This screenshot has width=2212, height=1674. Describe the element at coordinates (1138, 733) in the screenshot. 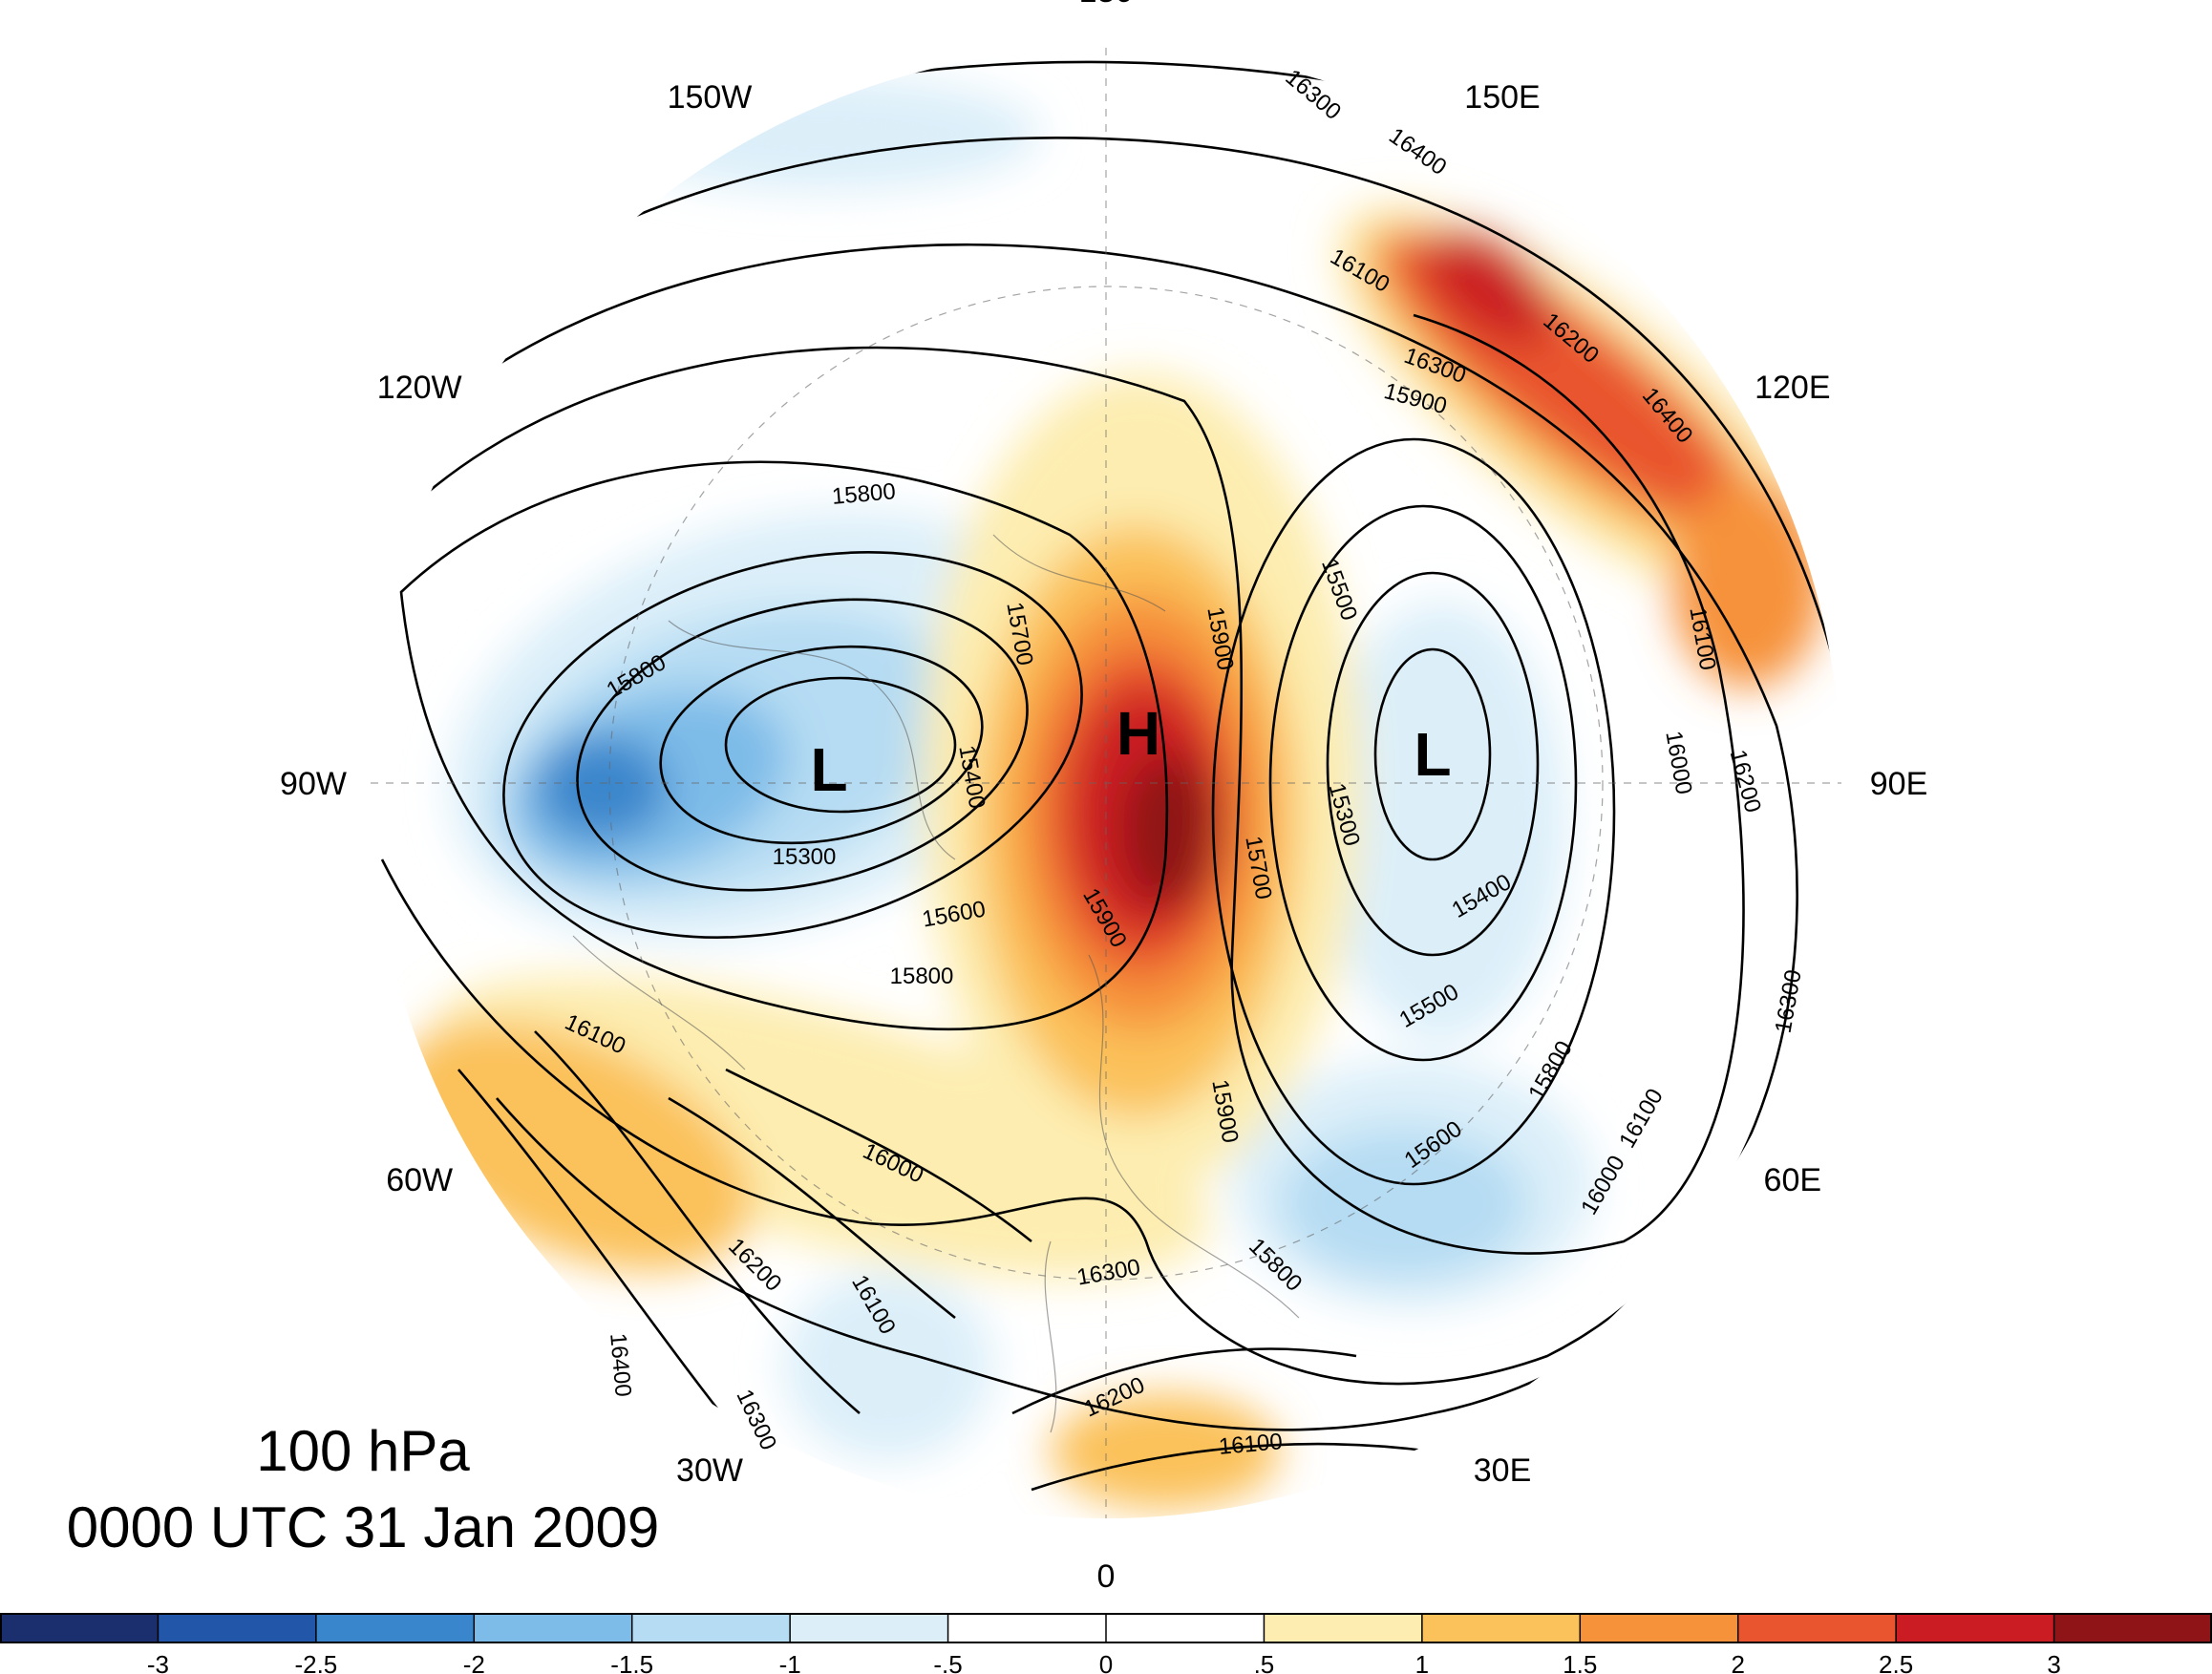

I see `high-pressure-center: H` at that location.